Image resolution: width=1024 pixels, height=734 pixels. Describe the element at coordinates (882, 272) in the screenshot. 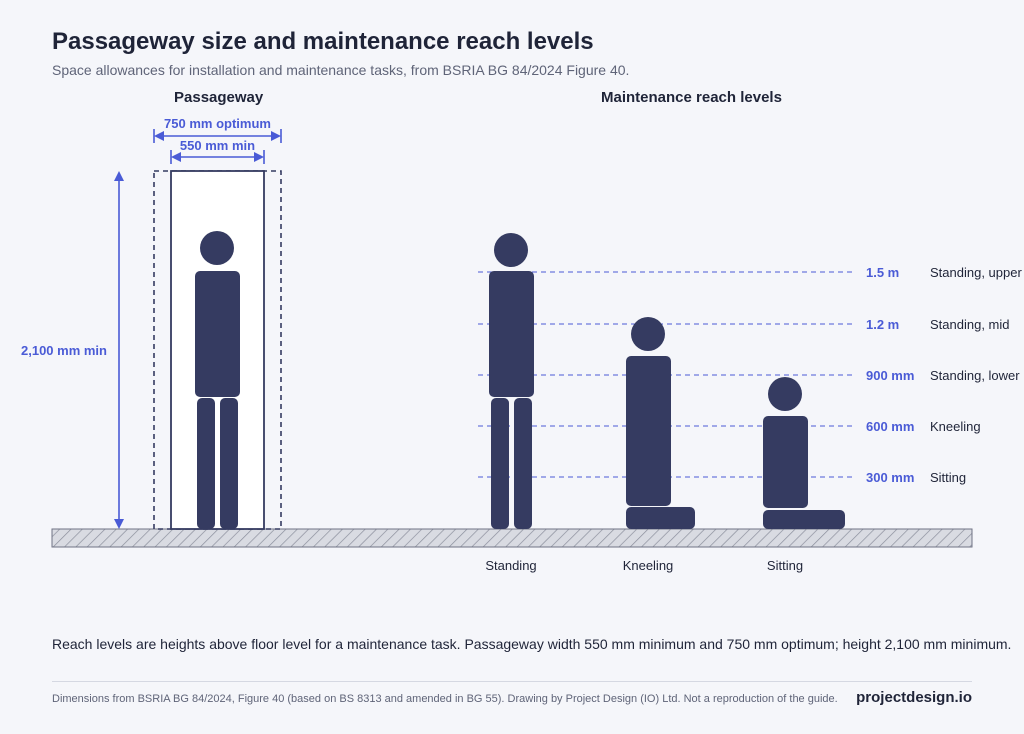

I see `reach-value-label: 1.5 m` at that location.